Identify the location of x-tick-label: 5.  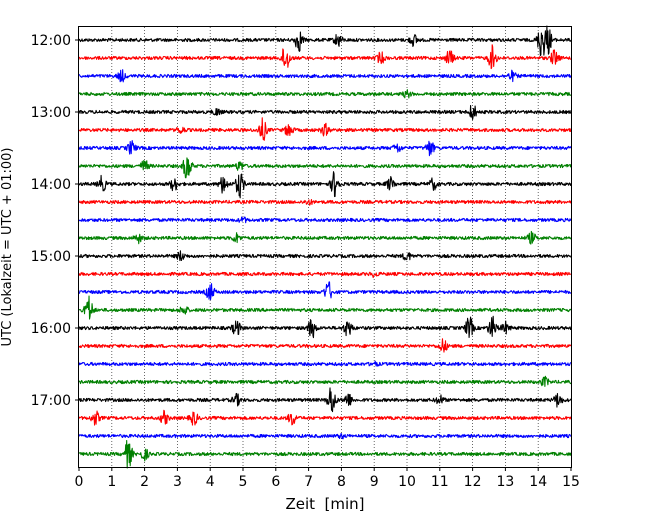
(243, 482).